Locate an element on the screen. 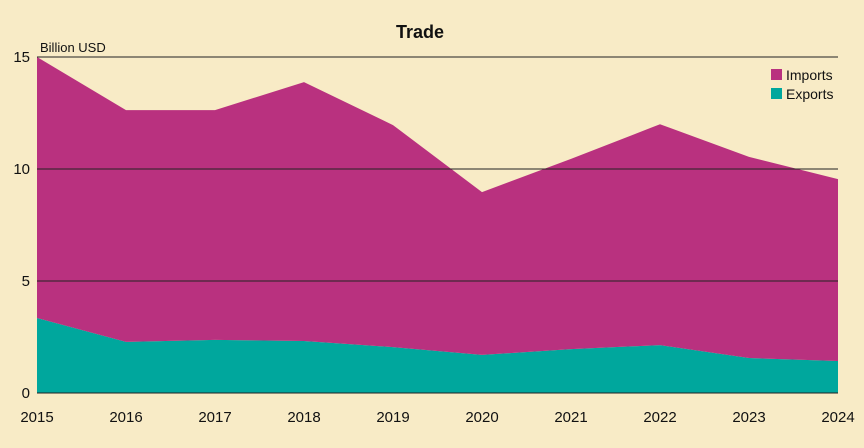 Image resolution: width=864 pixels, height=448 pixels. legend-swatch-imports is located at coordinates (776, 74).